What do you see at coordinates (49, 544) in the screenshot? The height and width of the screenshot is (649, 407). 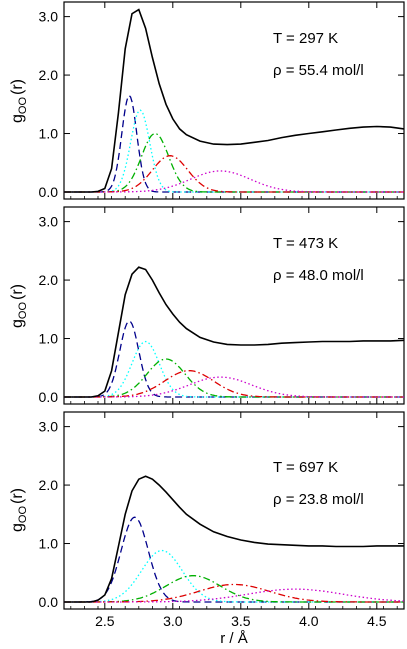 I see `panel-3-y-tick-label: 1.0` at bounding box center [49, 544].